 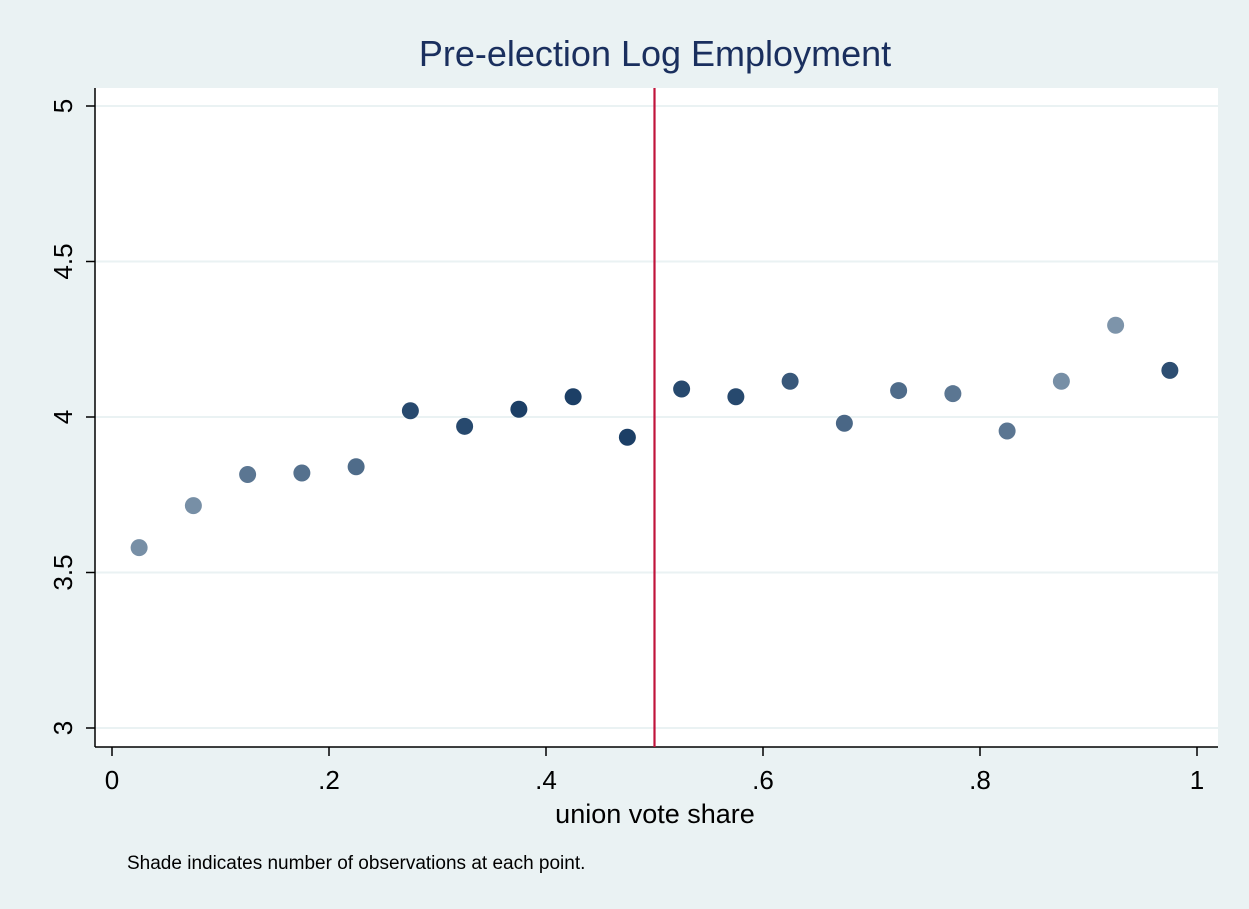 What do you see at coordinates (329, 780) in the screenshot?
I see `x-tick-label: .2` at bounding box center [329, 780].